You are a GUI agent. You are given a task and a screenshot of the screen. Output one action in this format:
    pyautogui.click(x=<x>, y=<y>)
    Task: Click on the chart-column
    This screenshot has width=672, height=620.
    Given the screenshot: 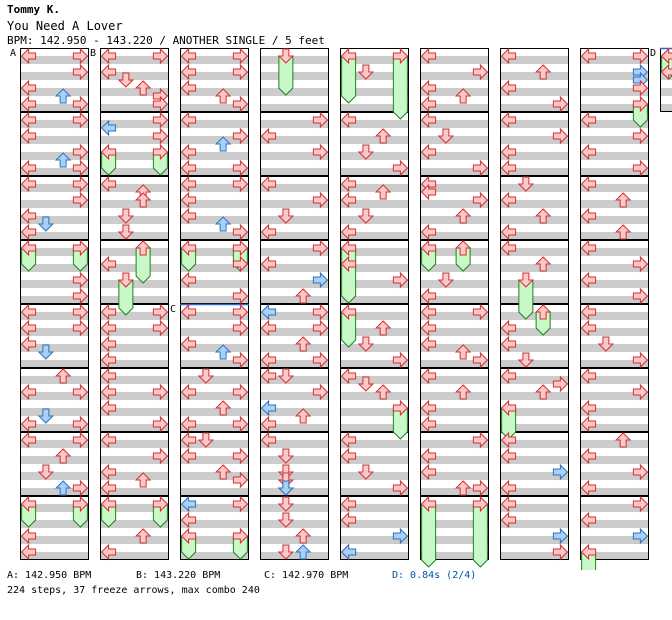 What is the action you would take?
    pyautogui.click(x=294, y=304)
    